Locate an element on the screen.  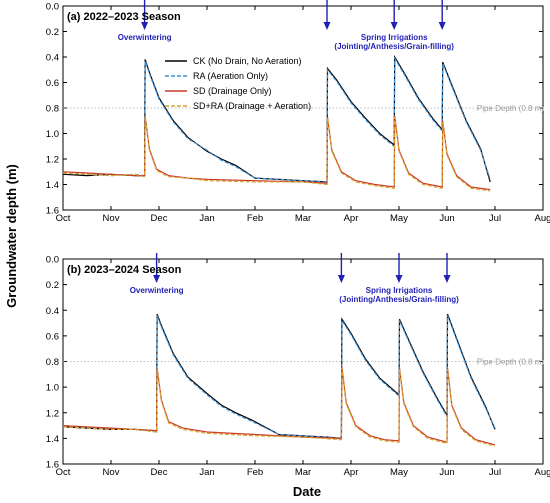
legend-entry: CK (No Drain, No Aeration) is located at coordinates (247, 61).